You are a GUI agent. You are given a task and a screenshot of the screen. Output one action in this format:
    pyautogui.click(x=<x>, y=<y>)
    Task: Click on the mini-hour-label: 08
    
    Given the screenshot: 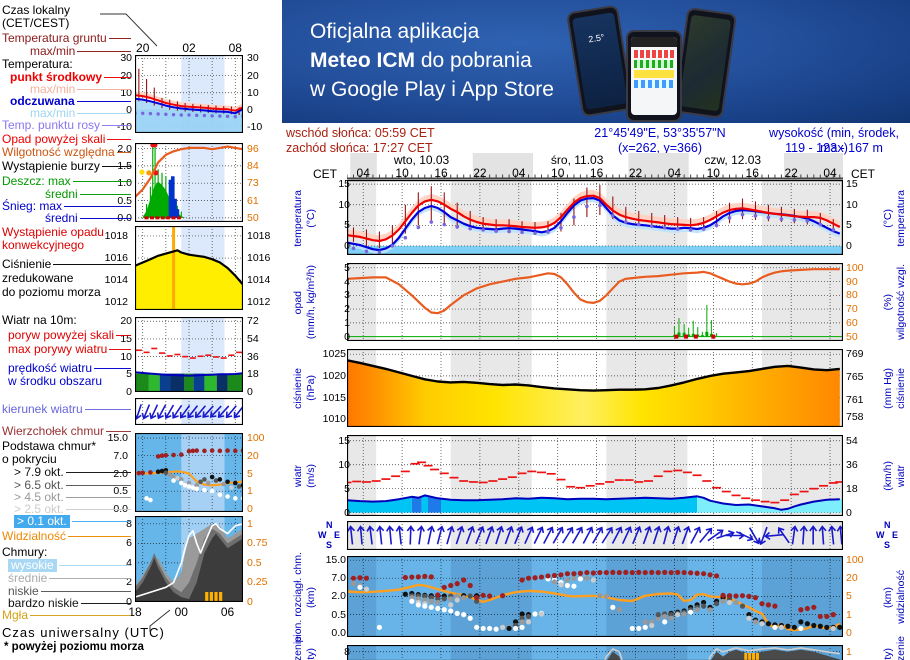 What is the action you would take?
    pyautogui.click(x=235, y=48)
    